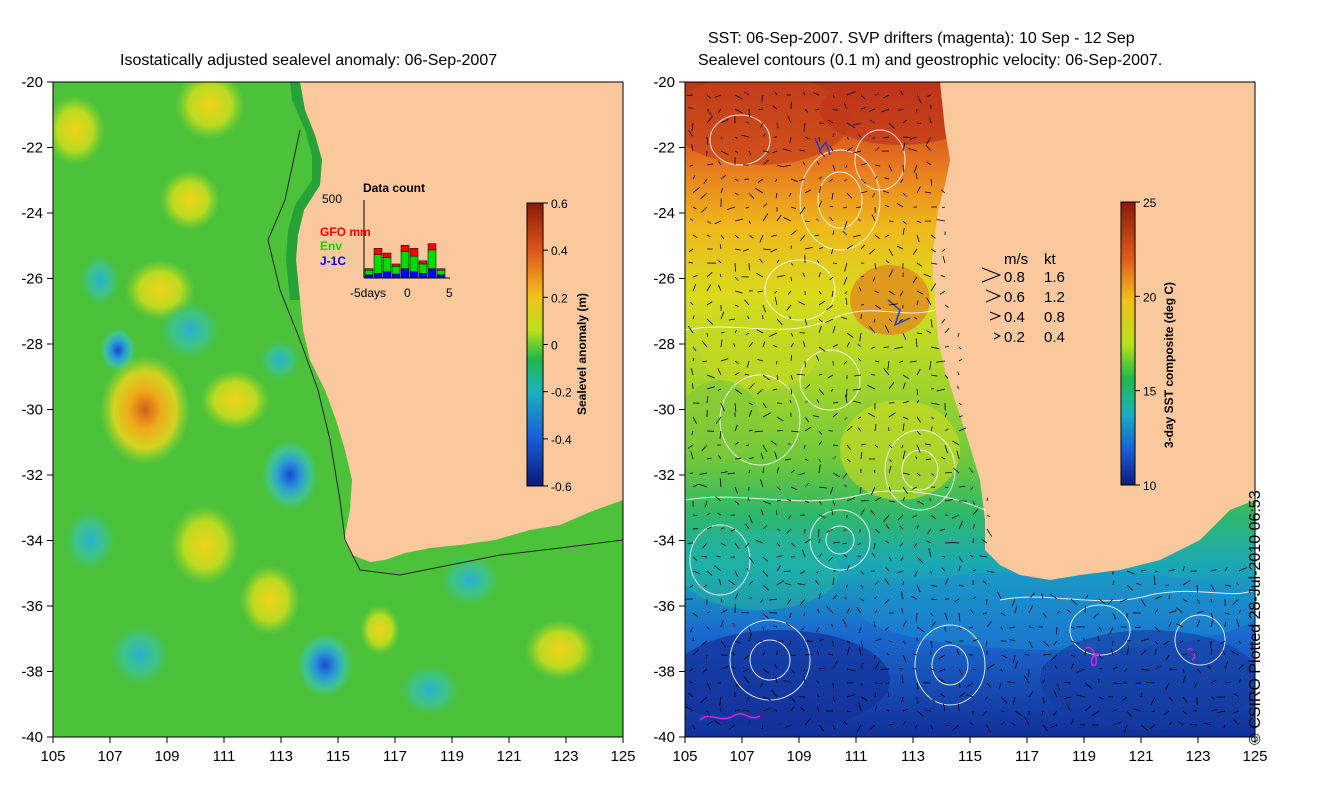 Image resolution: width=1320 pixels, height=810 pixels. I want to click on sst-y-tick-label: -38, so click(664, 672).